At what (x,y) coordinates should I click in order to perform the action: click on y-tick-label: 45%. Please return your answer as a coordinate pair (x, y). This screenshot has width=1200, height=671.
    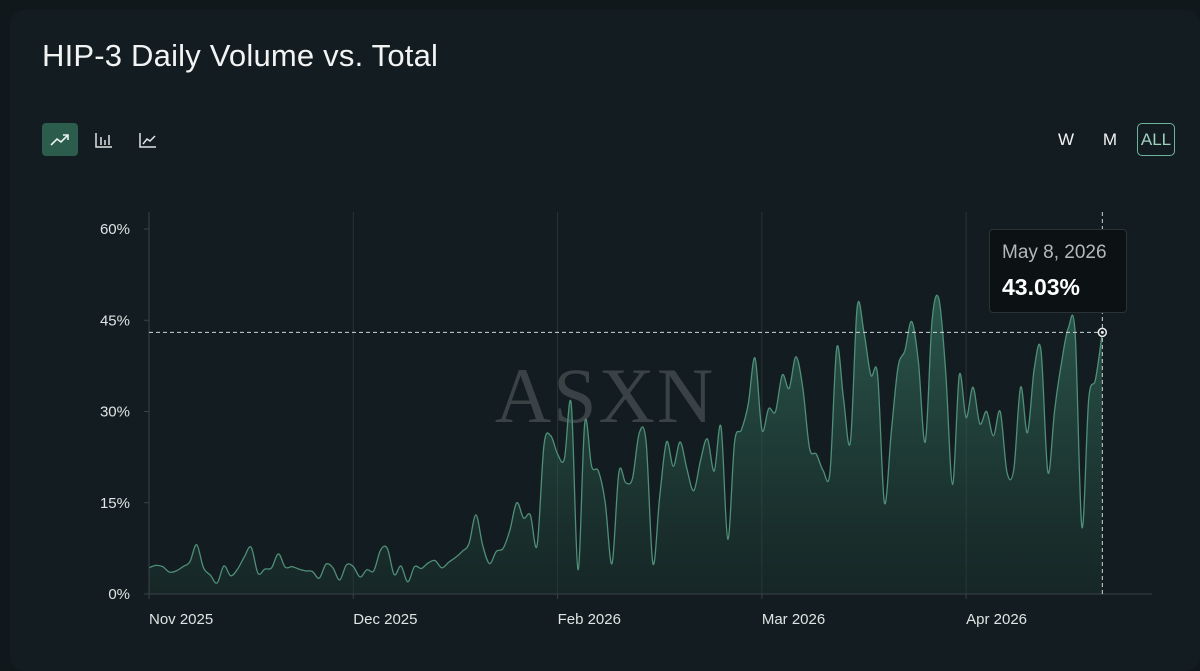
    Looking at the image, I should click on (115, 320).